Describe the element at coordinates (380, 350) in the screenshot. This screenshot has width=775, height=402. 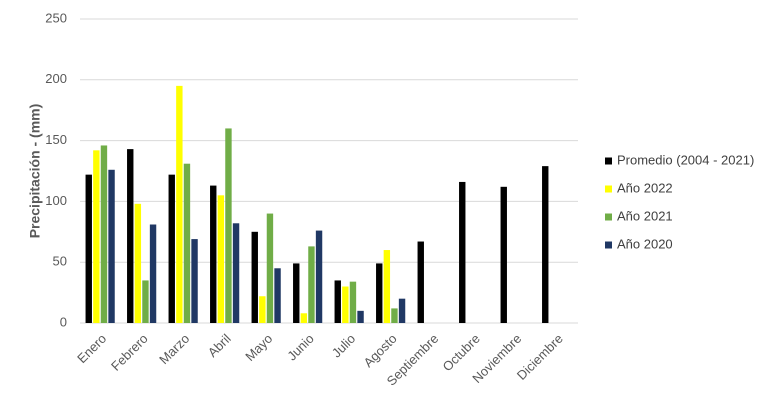
I see `x-tick-label: Agosto` at that location.